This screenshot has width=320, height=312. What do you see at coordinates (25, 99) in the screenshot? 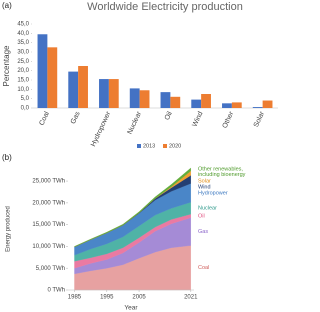
I see `y-tick-label: 5,0` at bounding box center [25, 99].